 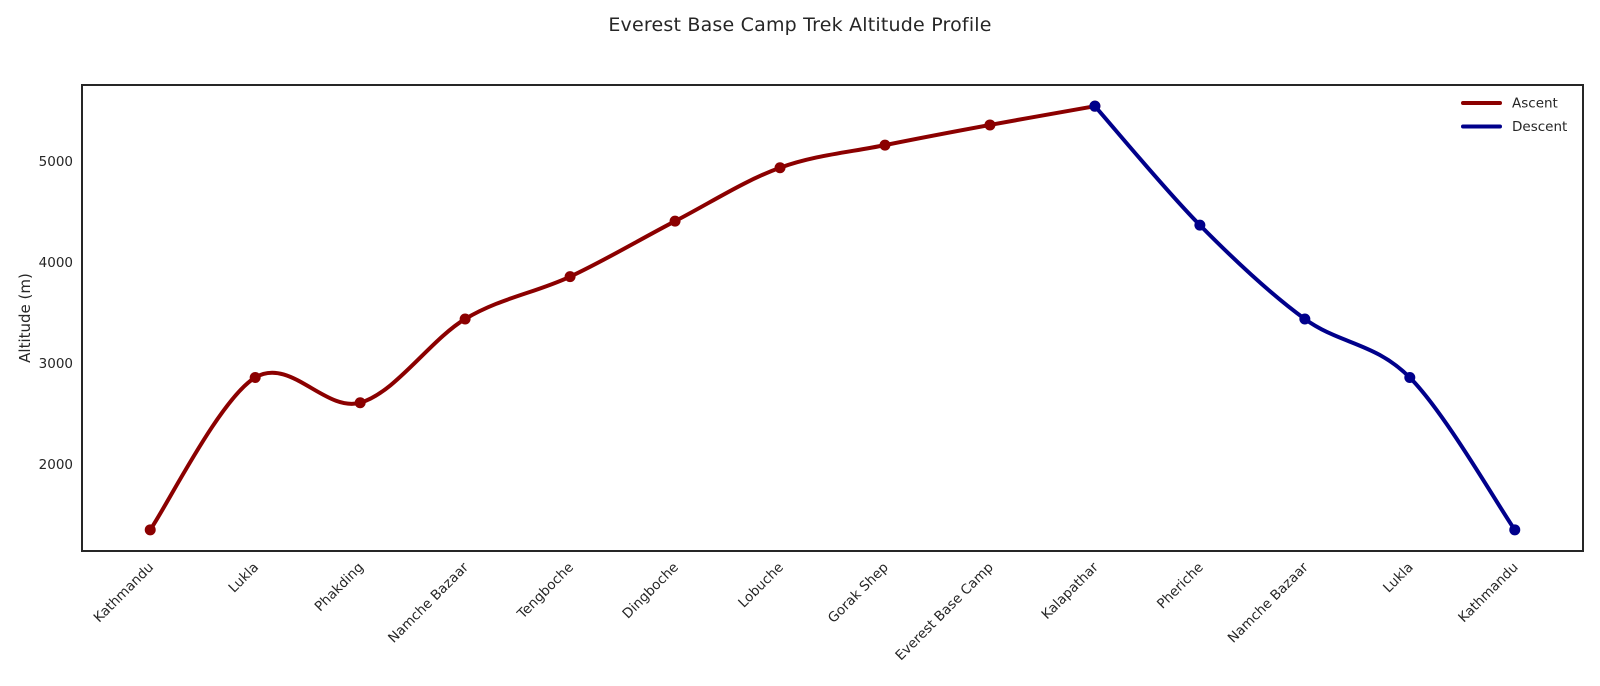 What do you see at coordinates (1539, 127) in the screenshot?
I see `legend-label-descent: Descent` at bounding box center [1539, 127].